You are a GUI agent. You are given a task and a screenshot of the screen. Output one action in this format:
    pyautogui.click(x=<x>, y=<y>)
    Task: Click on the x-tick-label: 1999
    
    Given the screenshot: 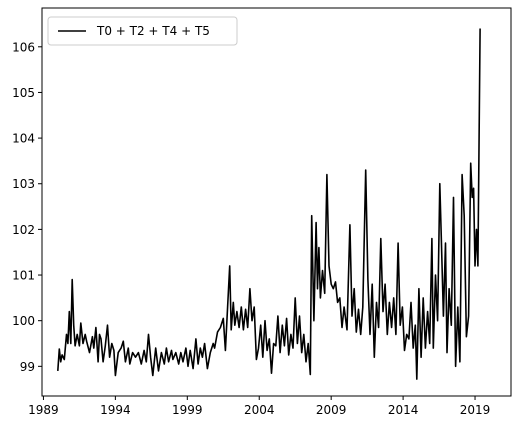 What is the action you would take?
    pyautogui.click(x=187, y=410)
    